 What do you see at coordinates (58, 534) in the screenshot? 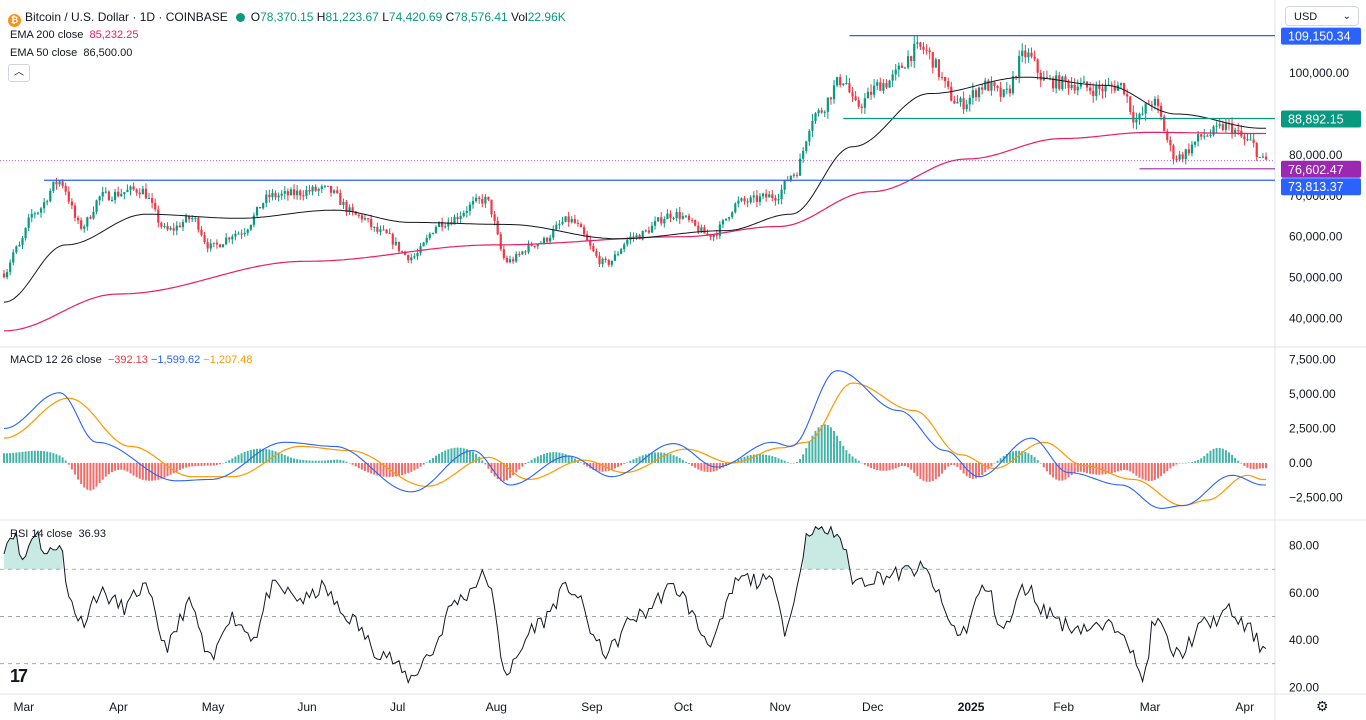
I see `legend-rsi: RSI 14 close 36.93` at bounding box center [58, 534].